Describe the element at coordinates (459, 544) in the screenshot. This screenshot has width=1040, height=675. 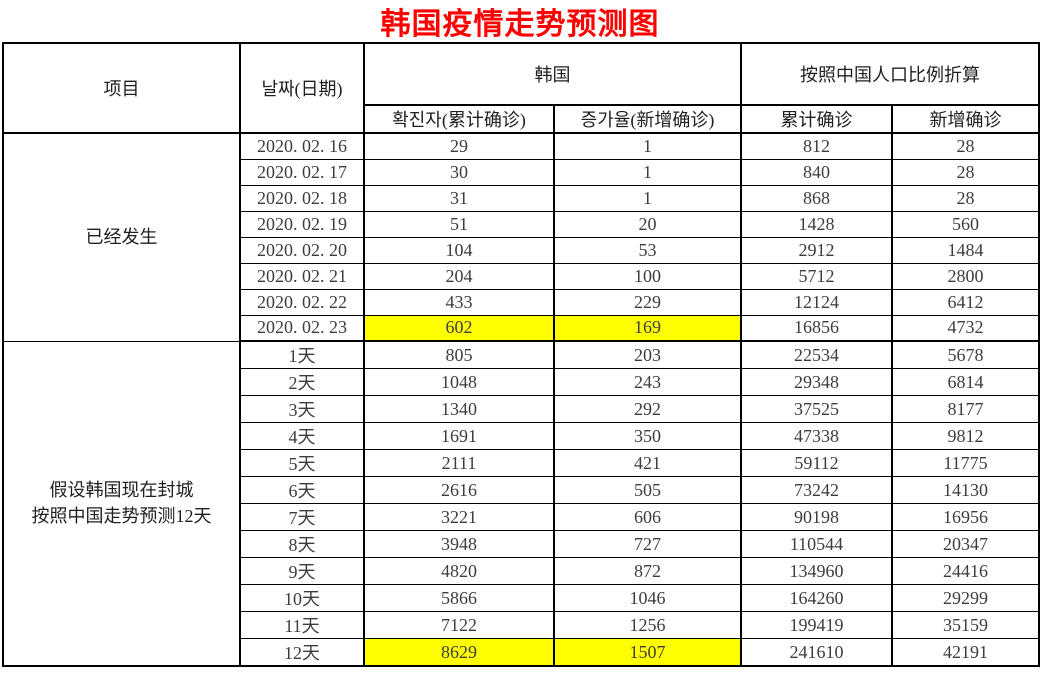
I see `value-cell: 3948` at that location.